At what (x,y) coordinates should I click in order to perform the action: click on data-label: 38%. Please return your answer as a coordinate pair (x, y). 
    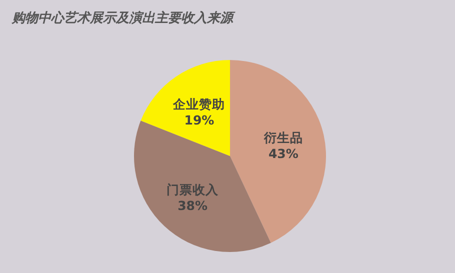
    Looking at the image, I should click on (193, 205).